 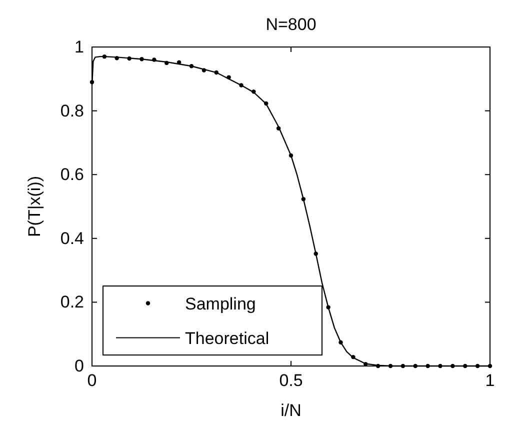 What do you see at coordinates (79, 366) in the screenshot?
I see `y-tick-label: 0` at bounding box center [79, 366].